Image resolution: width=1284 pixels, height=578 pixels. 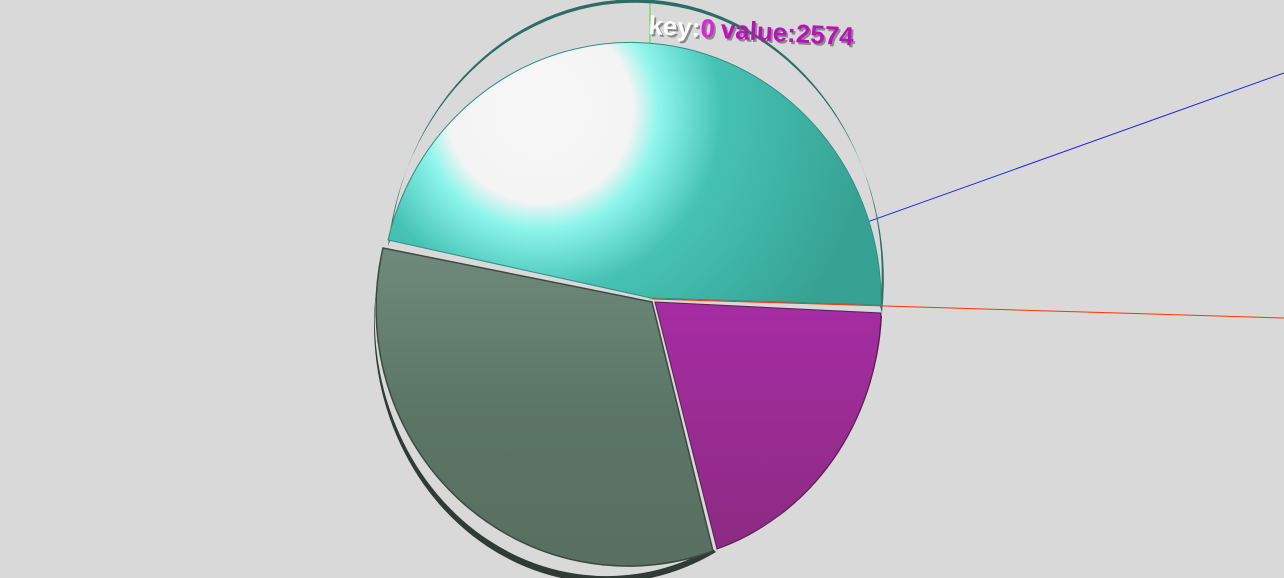 What do you see at coordinates (758, 31) in the screenshot?
I see `tooltip-value-label: value:` at bounding box center [758, 31].